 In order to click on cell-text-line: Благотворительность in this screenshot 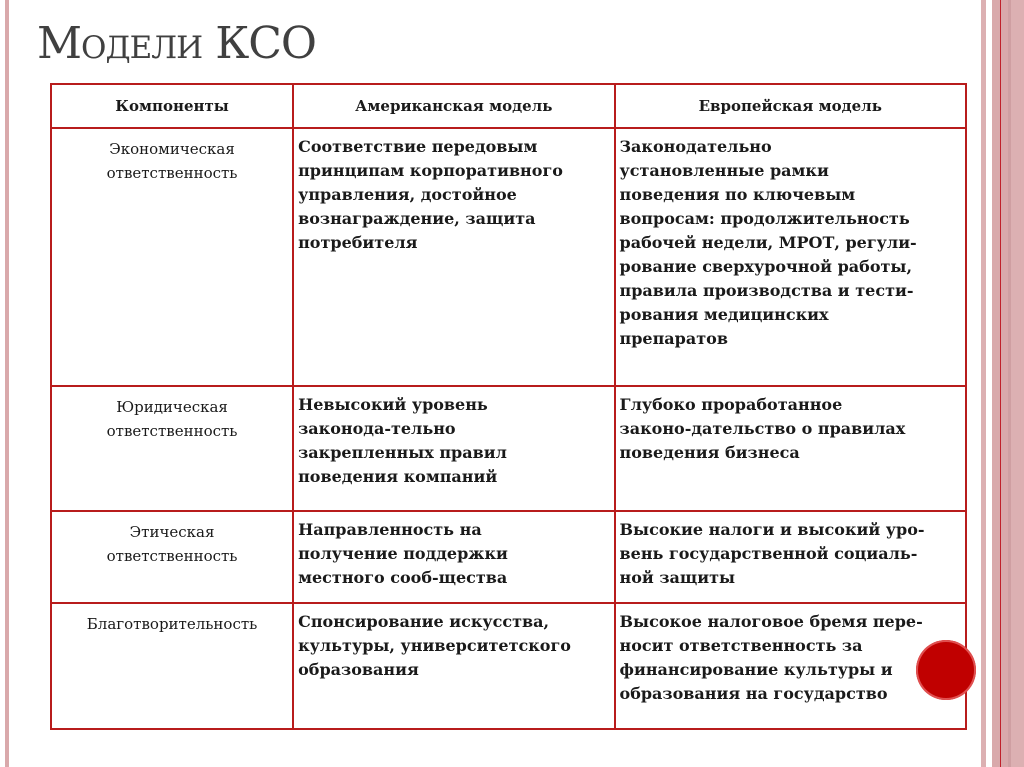, I will do `click(172, 624)`.